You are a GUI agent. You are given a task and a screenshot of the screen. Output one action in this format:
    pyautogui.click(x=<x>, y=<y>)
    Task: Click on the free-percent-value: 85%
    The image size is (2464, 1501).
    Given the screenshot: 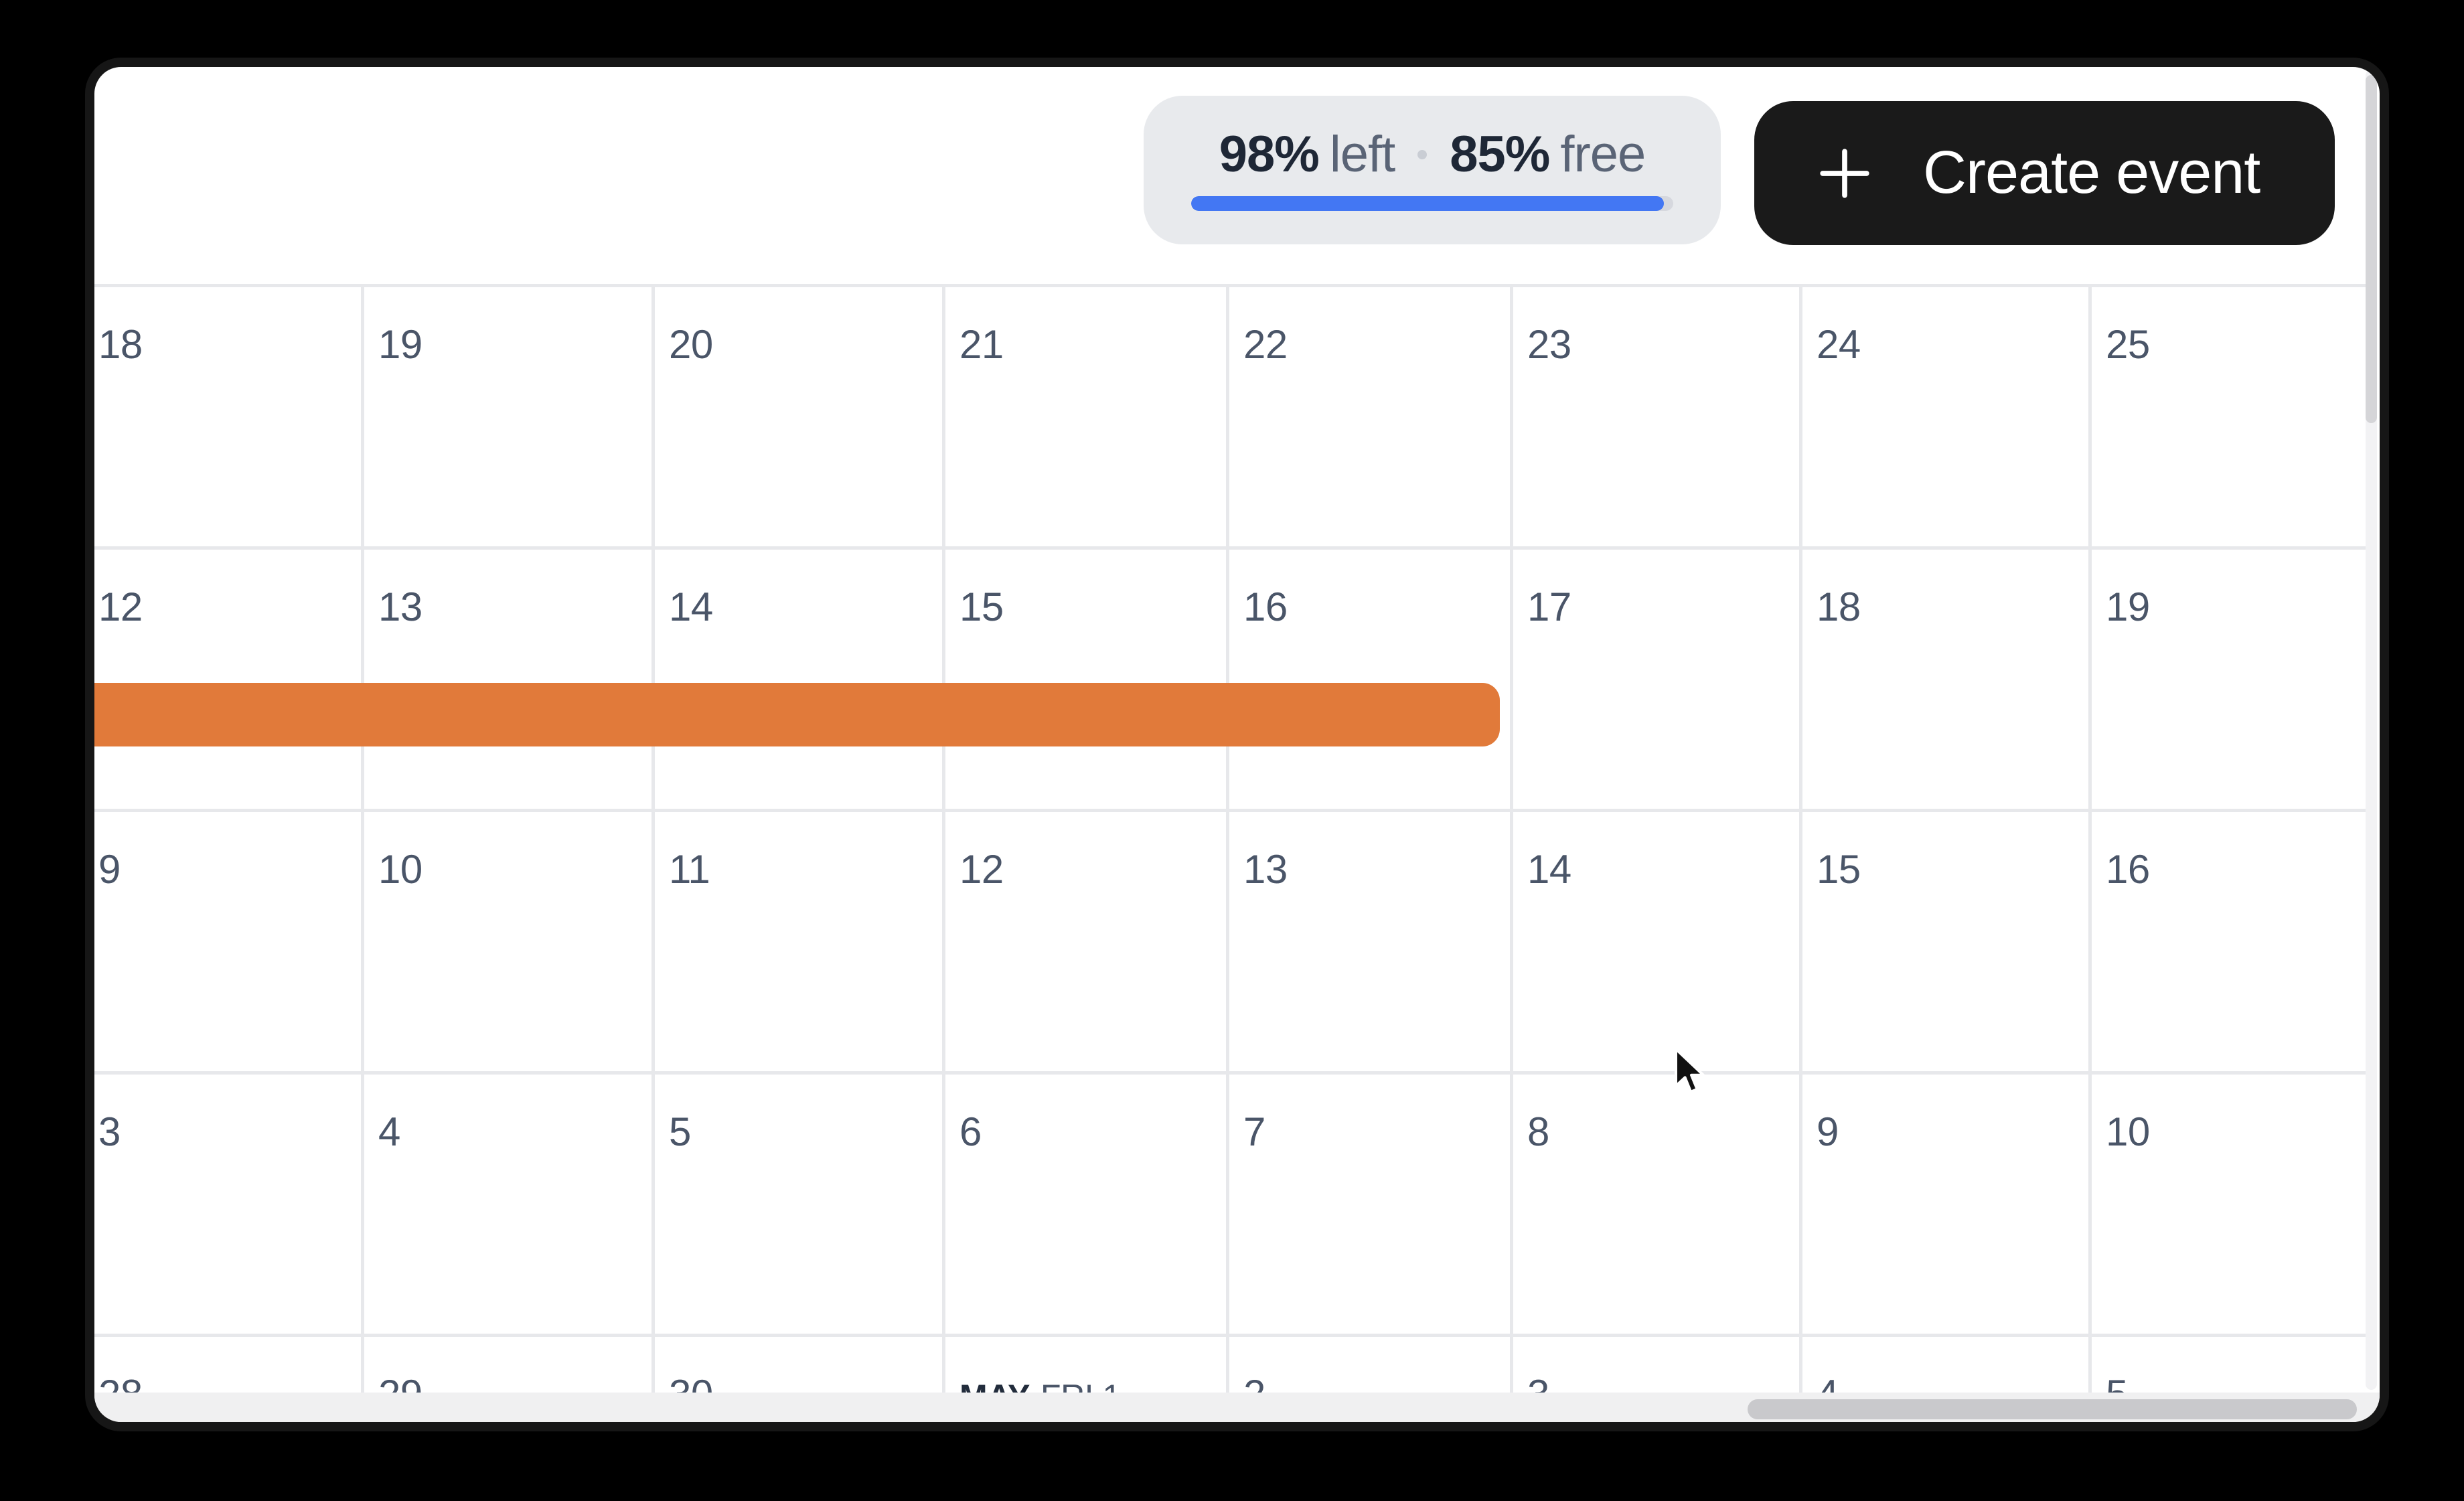 What is the action you would take?
    pyautogui.click(x=1500, y=154)
    